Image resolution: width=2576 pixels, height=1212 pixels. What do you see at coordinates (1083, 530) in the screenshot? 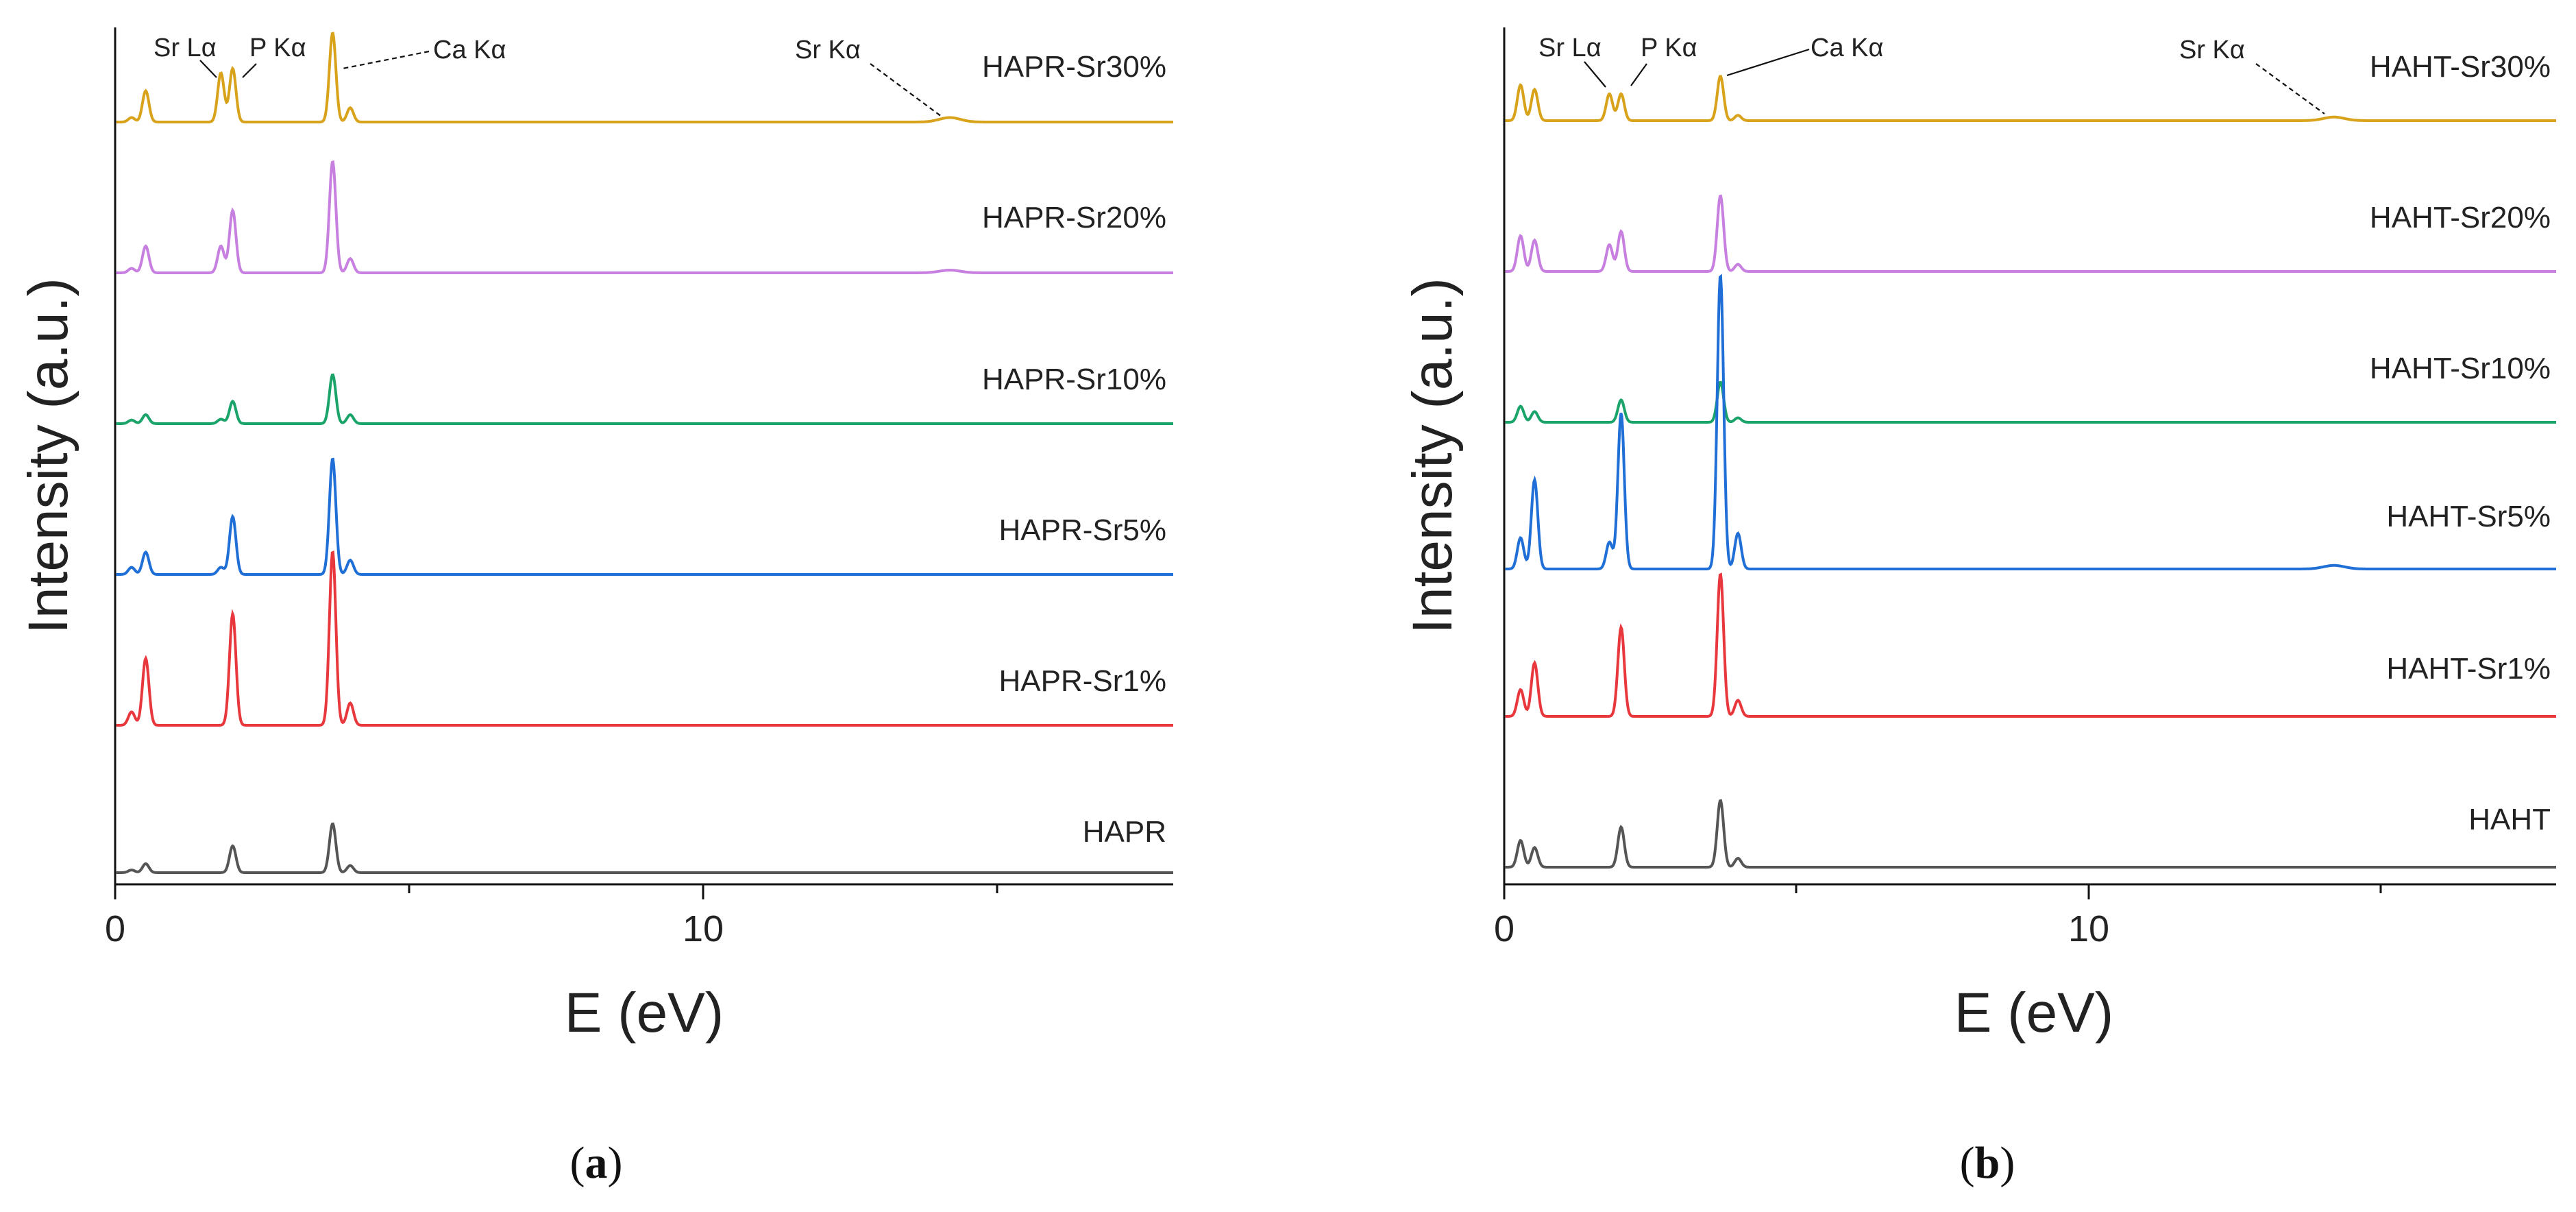
I see `panel-a-series-label-hapr-sr5: HAPR-Sr5%` at bounding box center [1083, 530].